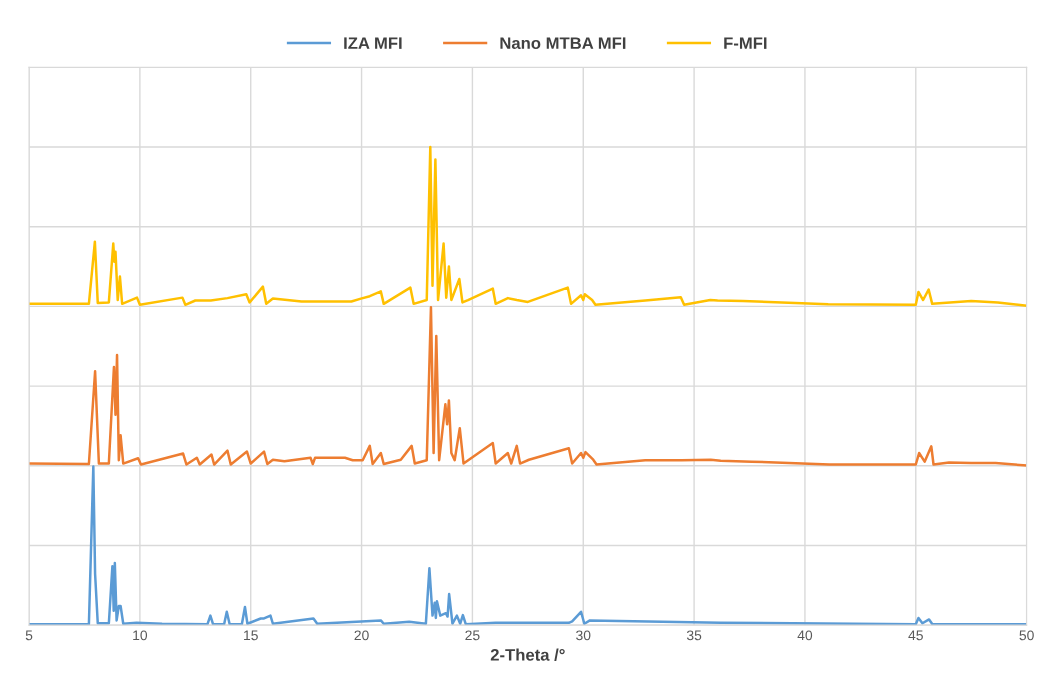  What do you see at coordinates (805, 635) in the screenshot?
I see `x-tick-label: 40` at bounding box center [805, 635].